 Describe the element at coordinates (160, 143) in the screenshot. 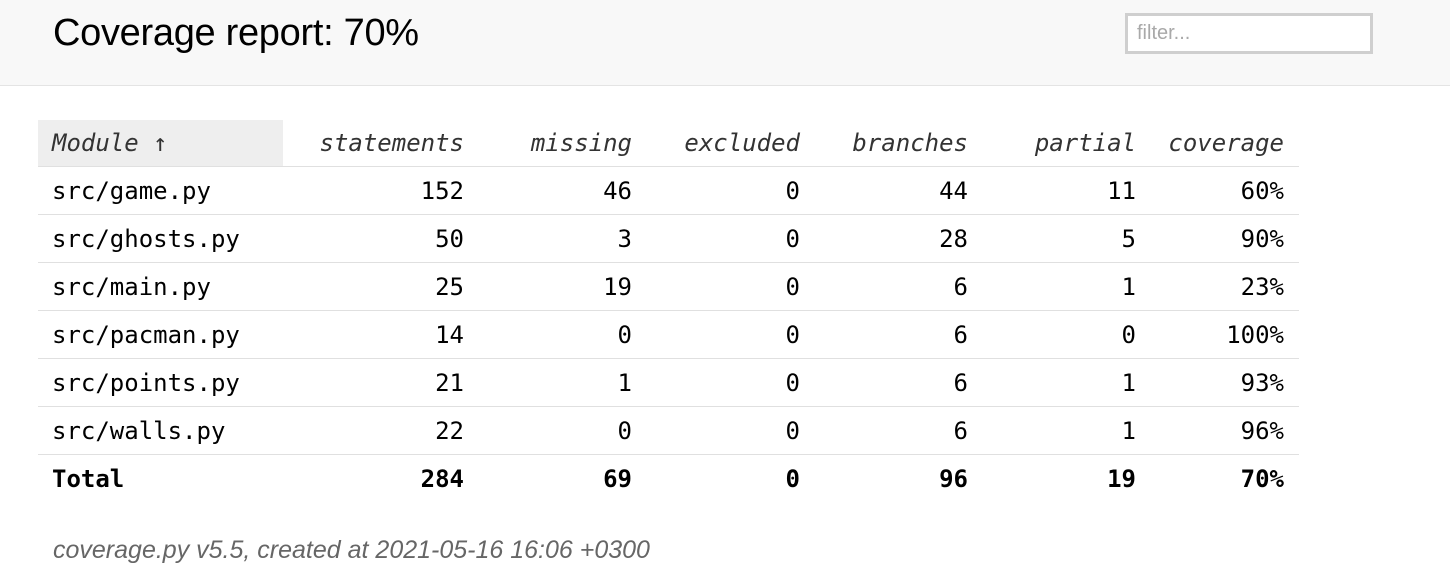

I see `column-header-module: Module ↑` at that location.